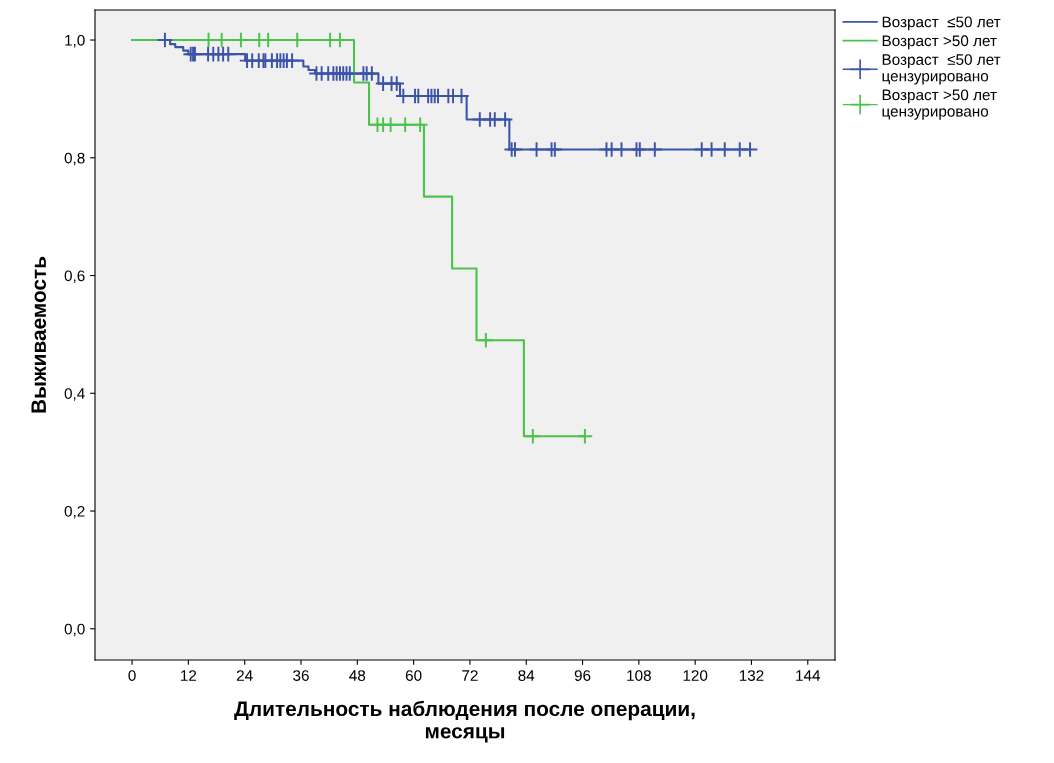 Image resolution: width=1054 pixels, height=763 pixels. I want to click on x-tick-label: 12, so click(189, 675).